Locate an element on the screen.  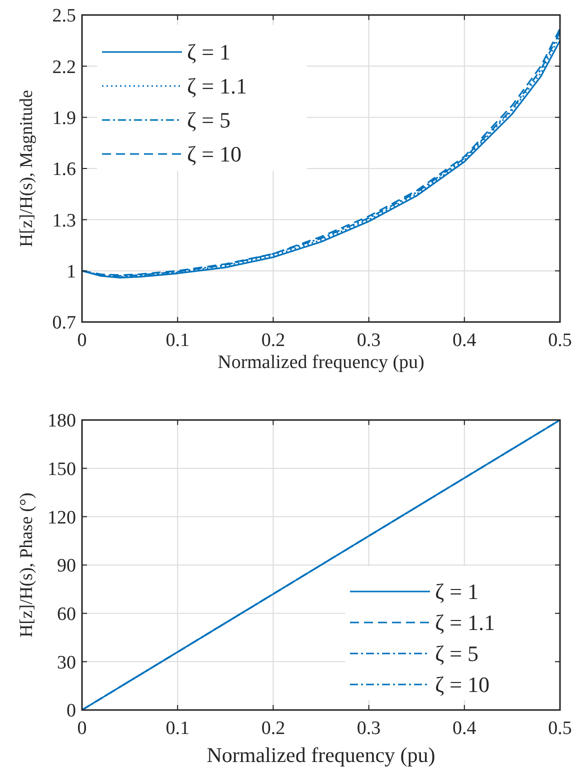
y-tick-label: 0.7 is located at coordinates (64, 323).